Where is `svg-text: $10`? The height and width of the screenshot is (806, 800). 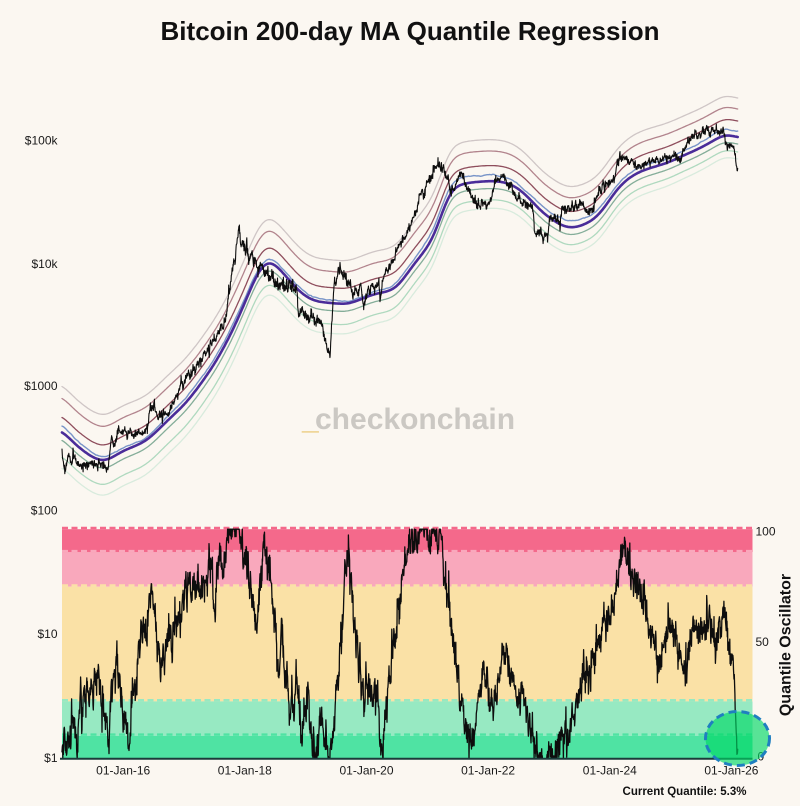
svg-text: $10 is located at coordinates (47, 634).